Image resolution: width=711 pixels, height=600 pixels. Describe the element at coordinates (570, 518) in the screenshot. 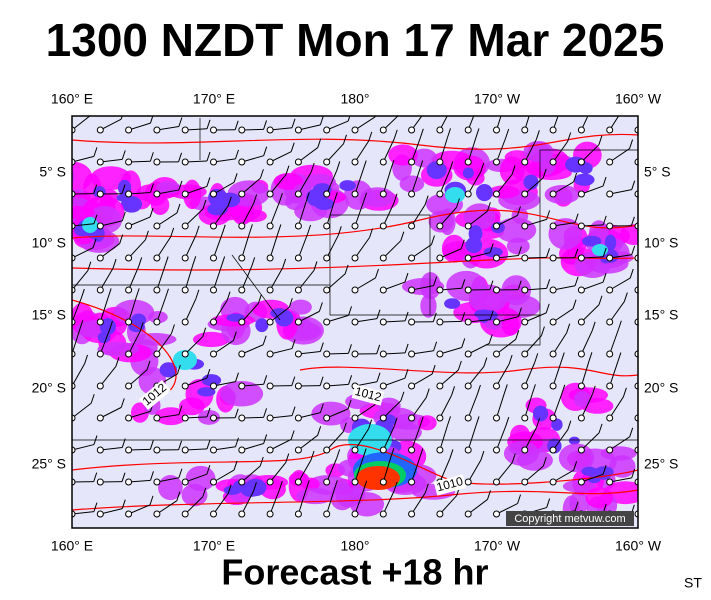

I see `copyright-box` at that location.